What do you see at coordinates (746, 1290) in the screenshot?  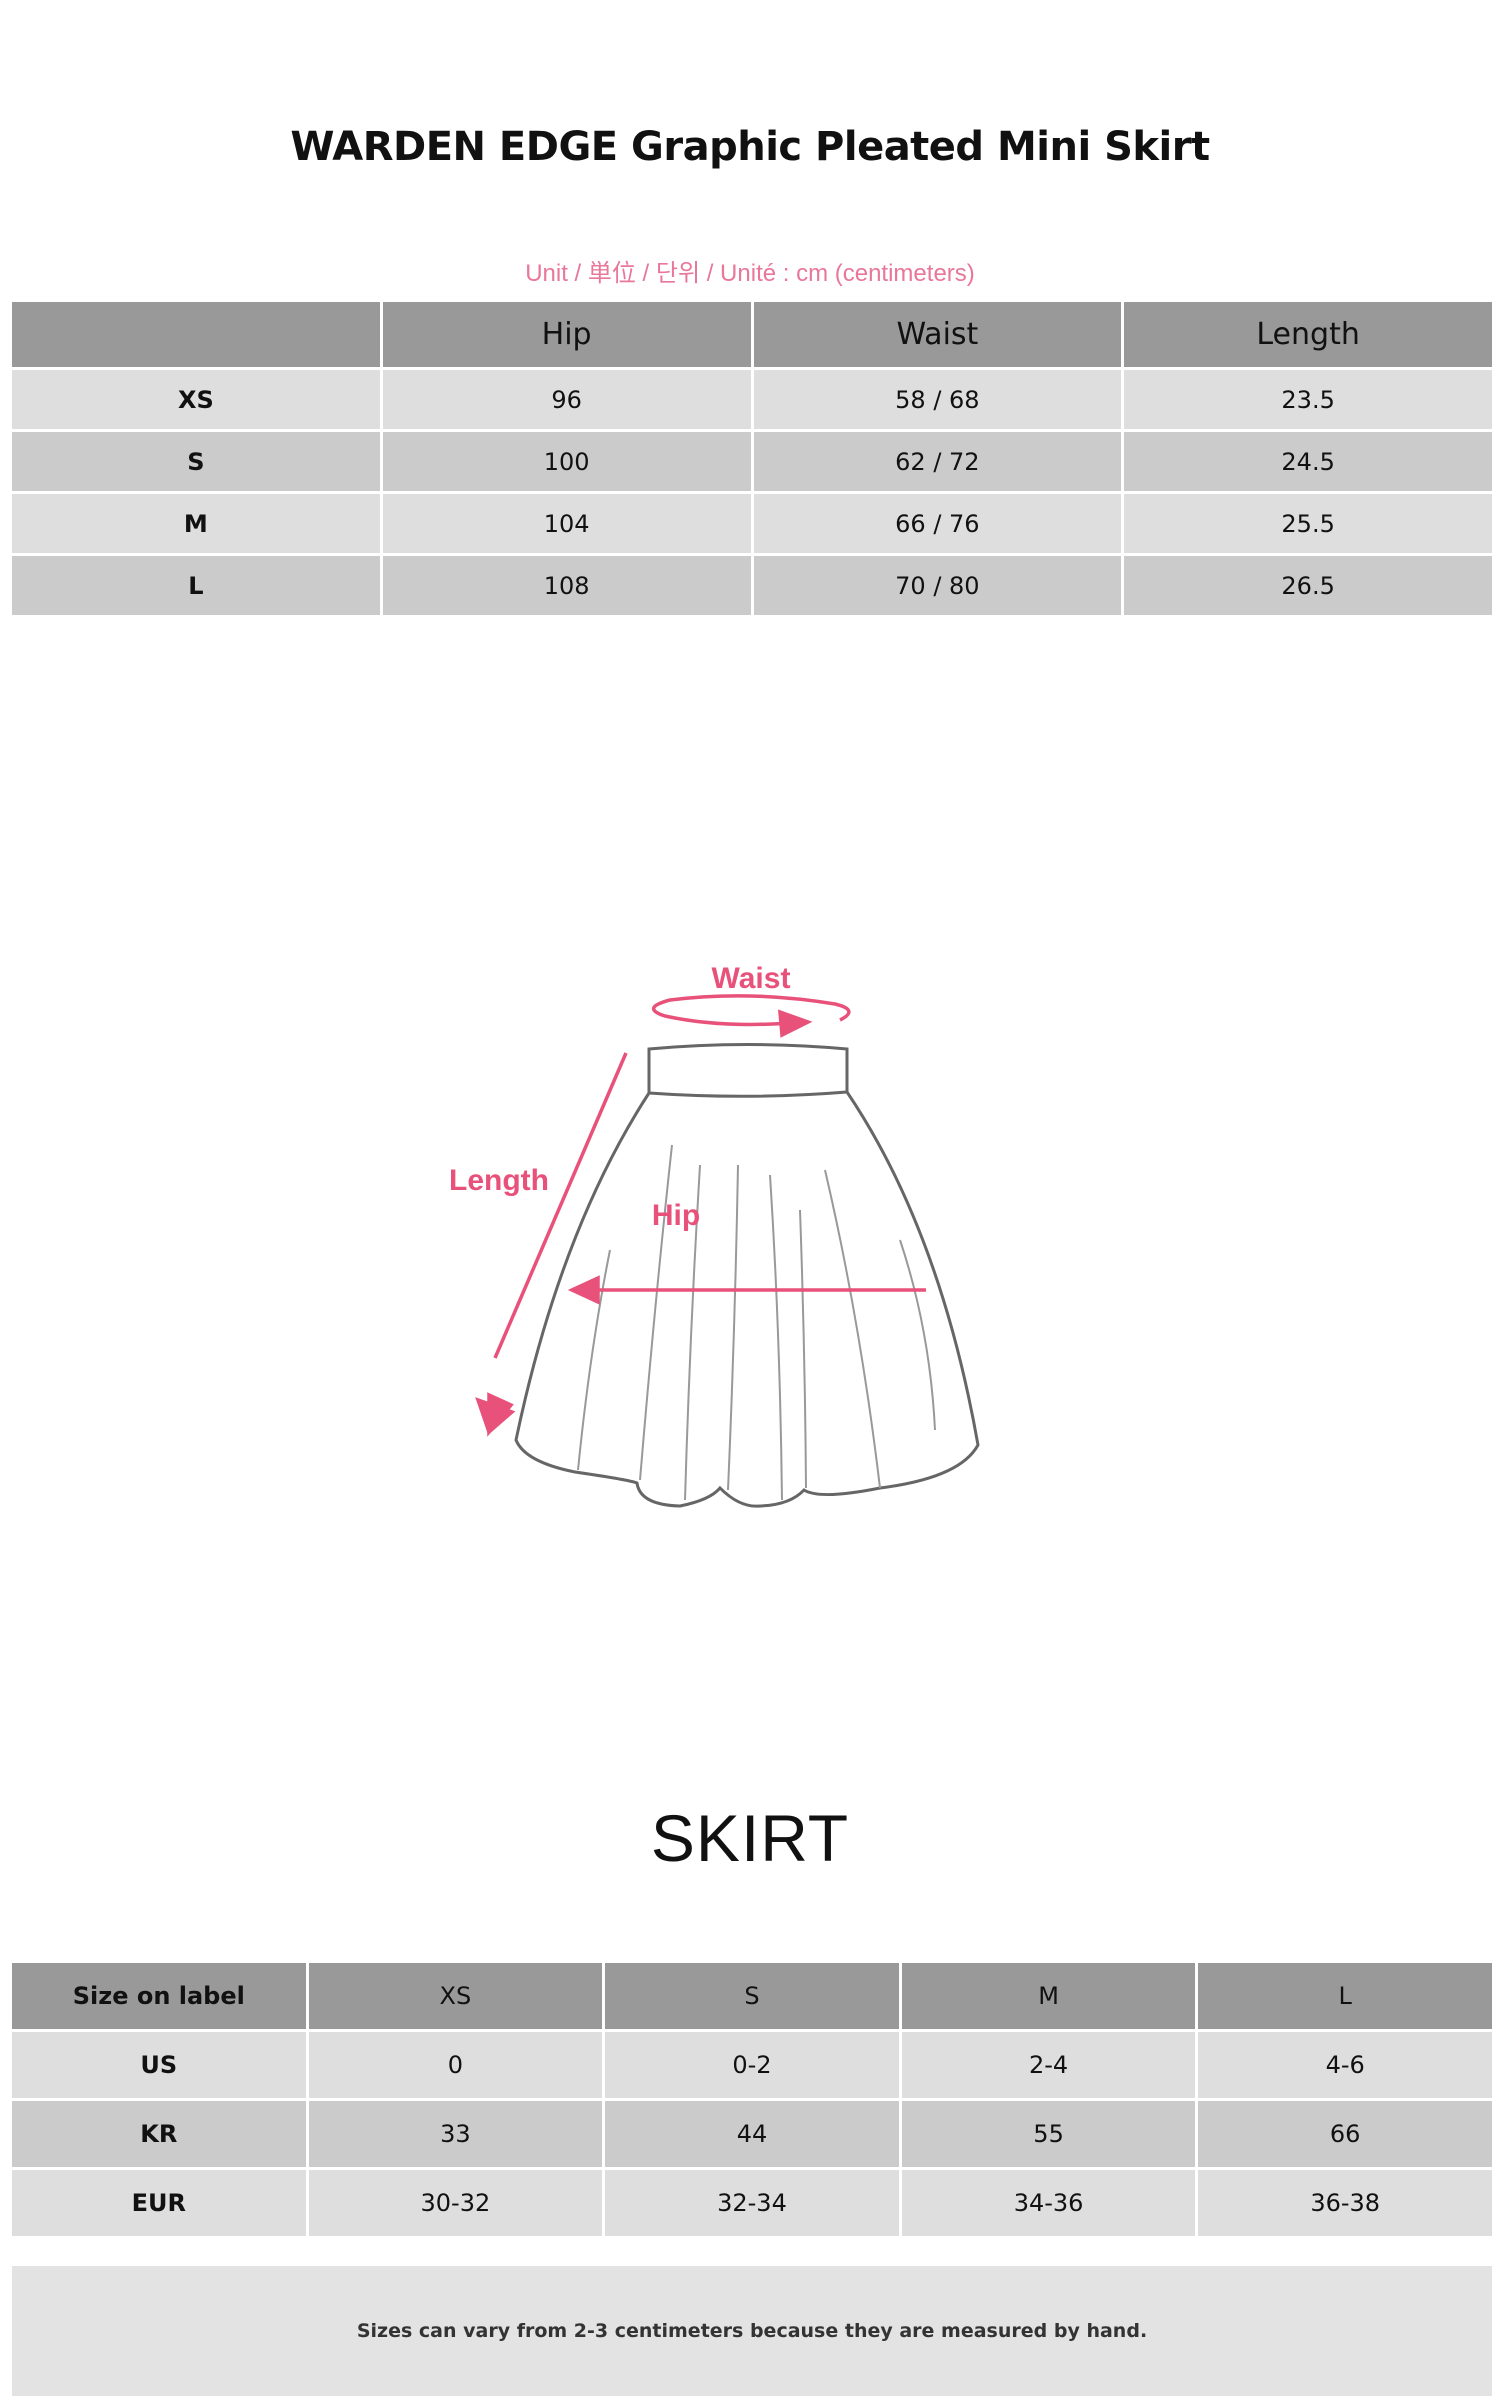 I see `hip-arrow` at bounding box center [746, 1290].